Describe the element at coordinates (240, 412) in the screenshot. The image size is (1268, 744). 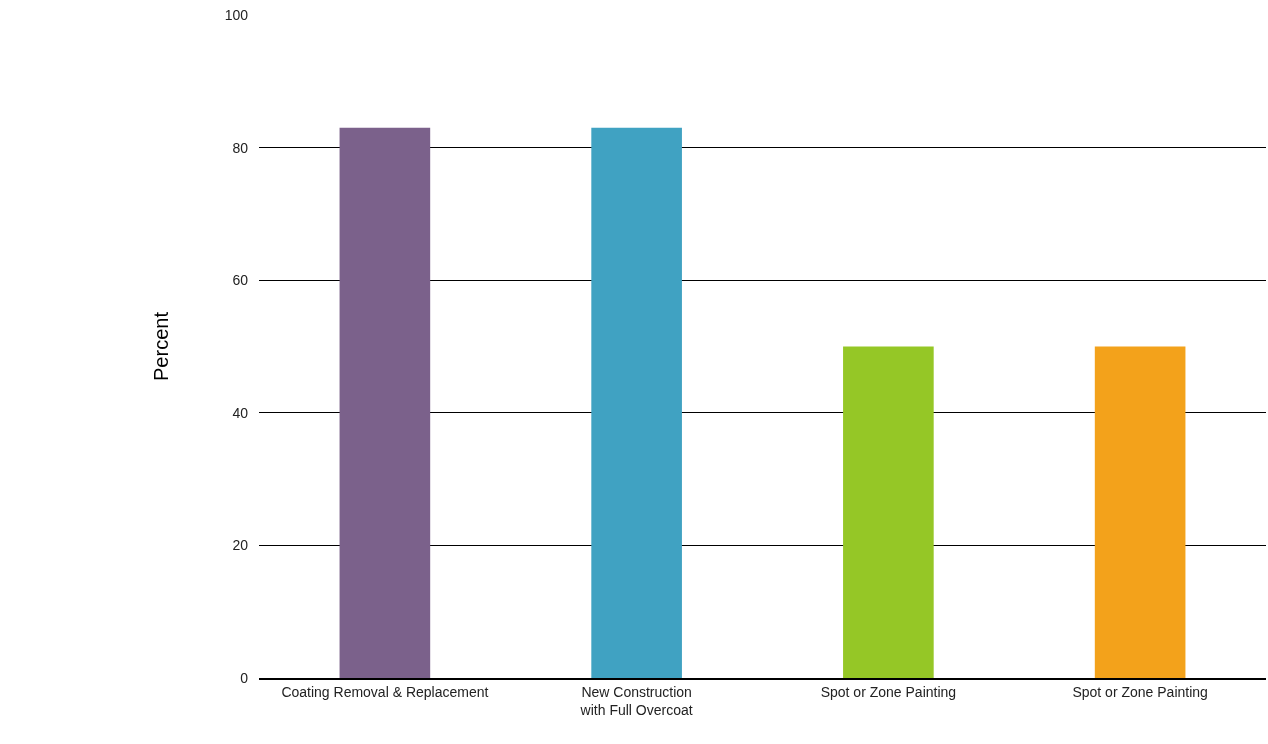
I see `y-tick-label: 40` at that location.